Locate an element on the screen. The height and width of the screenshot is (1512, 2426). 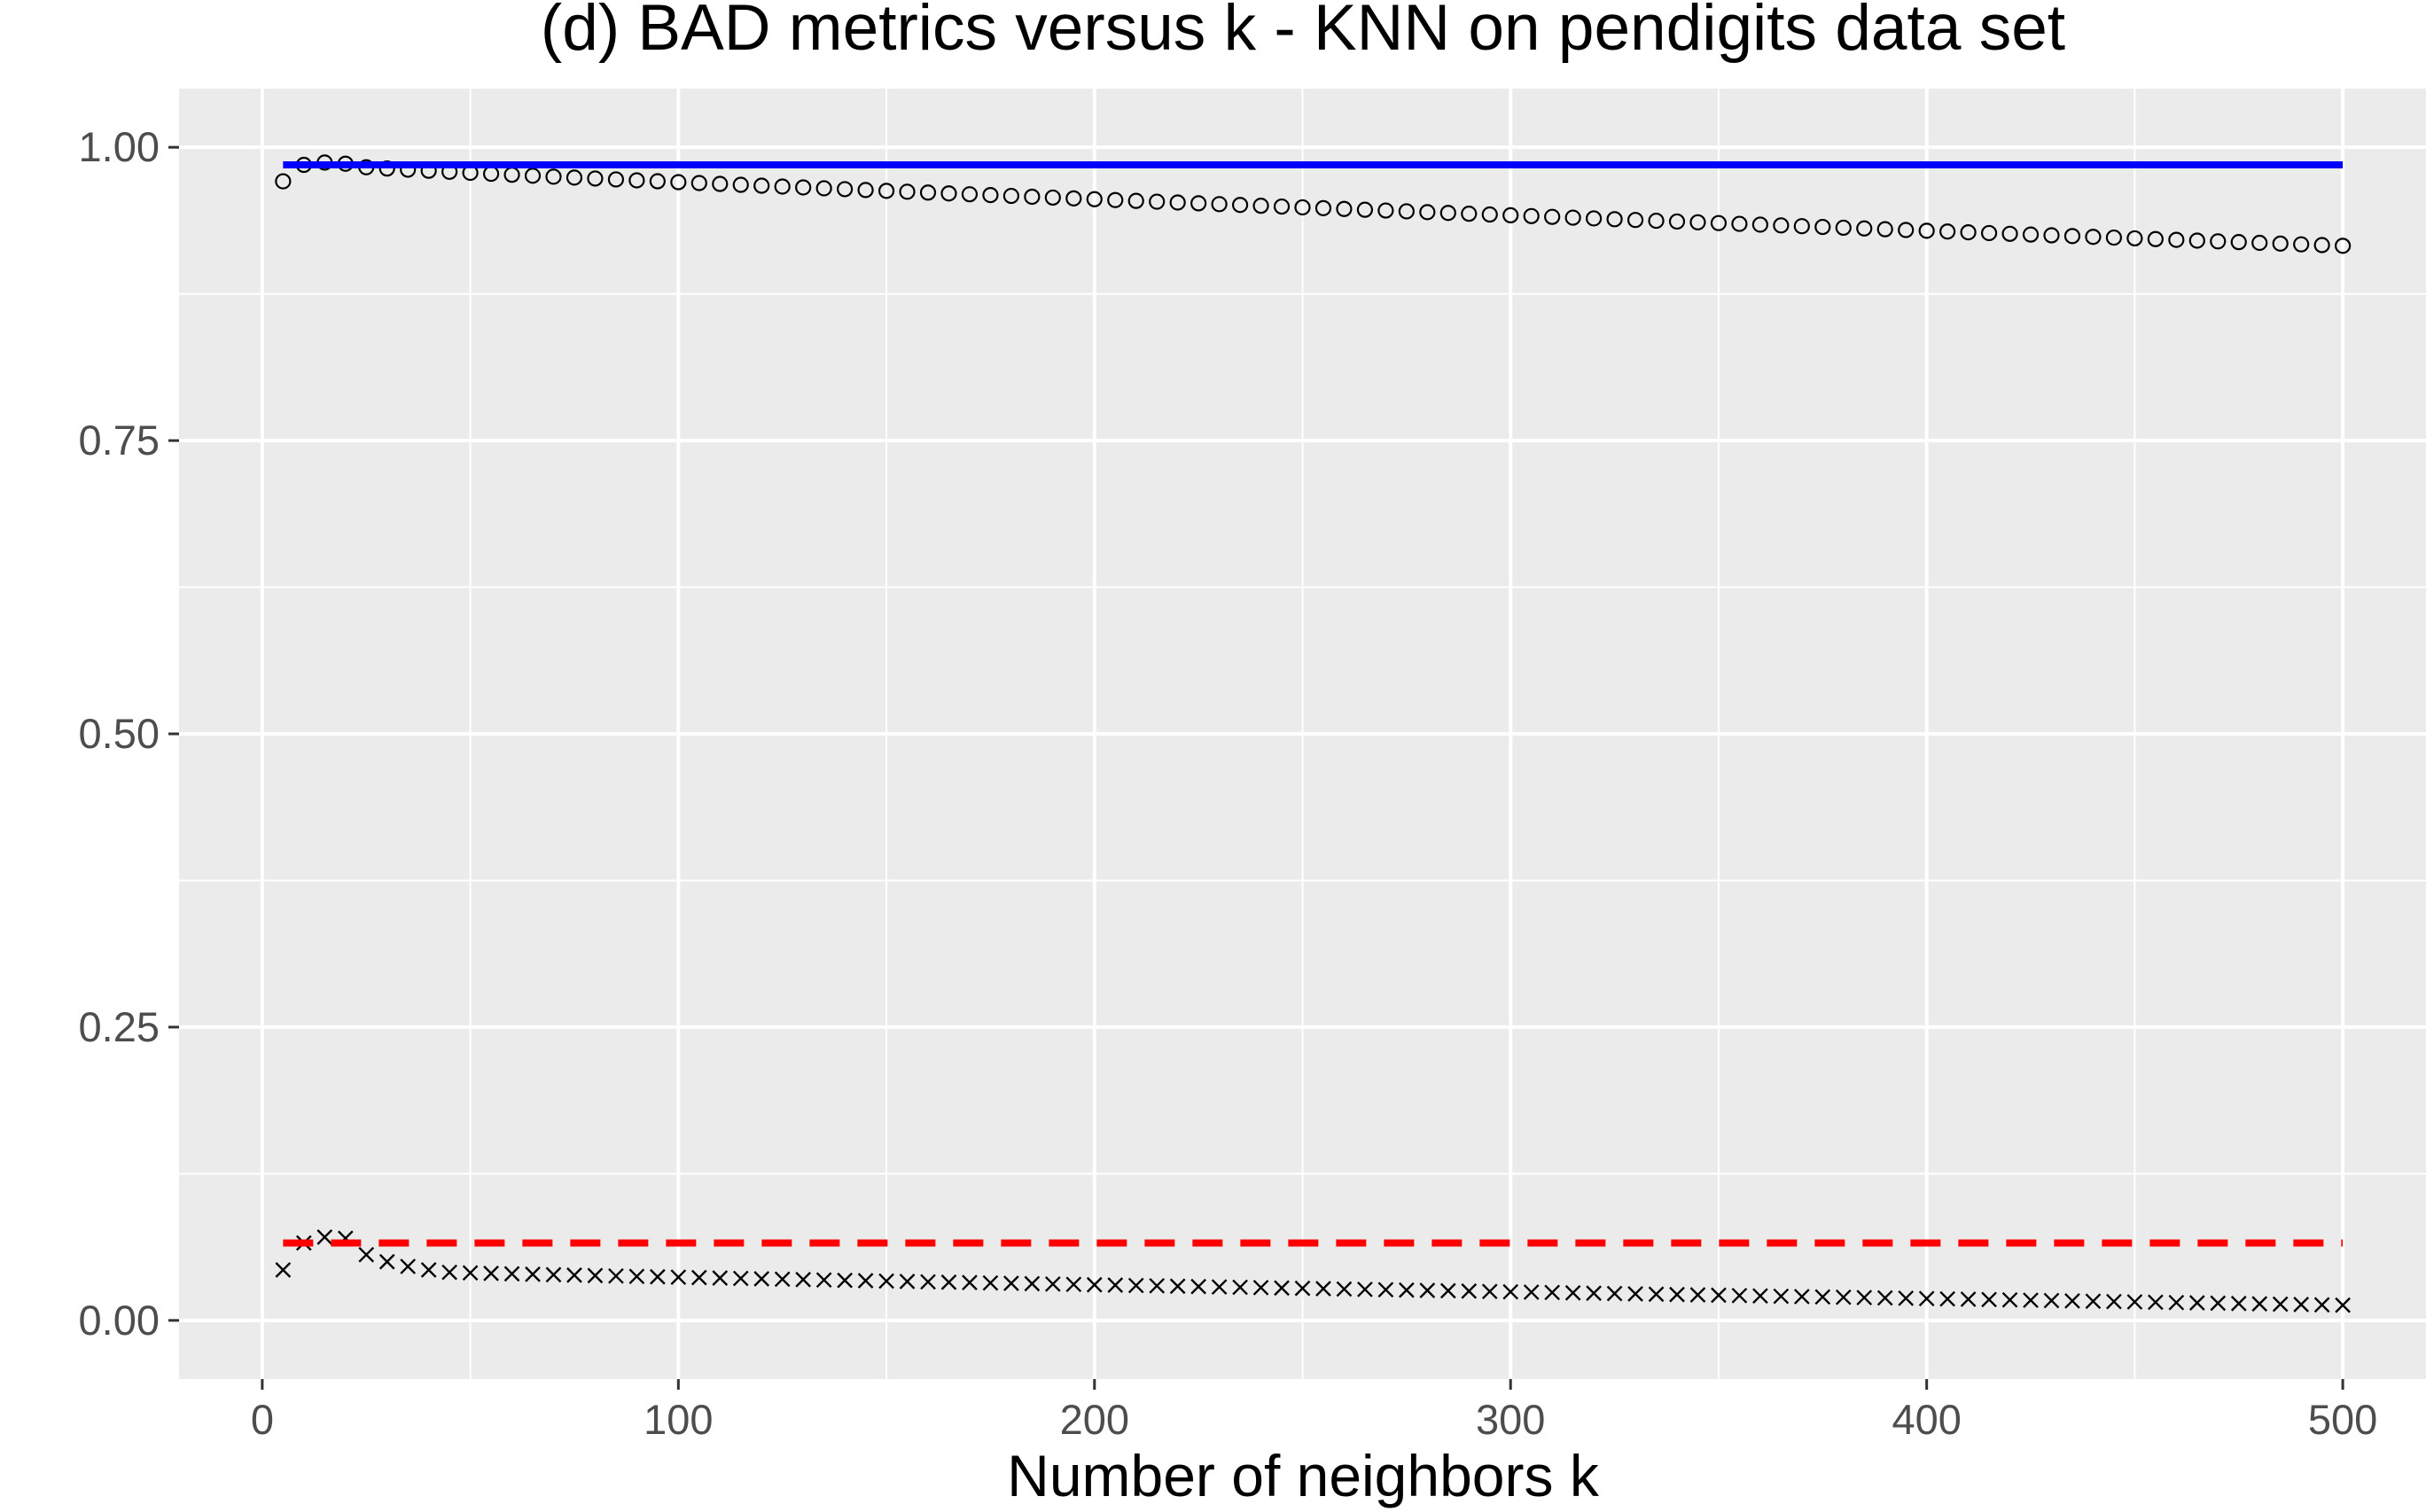
y-tick-label: 0.00 is located at coordinates (119, 1321).